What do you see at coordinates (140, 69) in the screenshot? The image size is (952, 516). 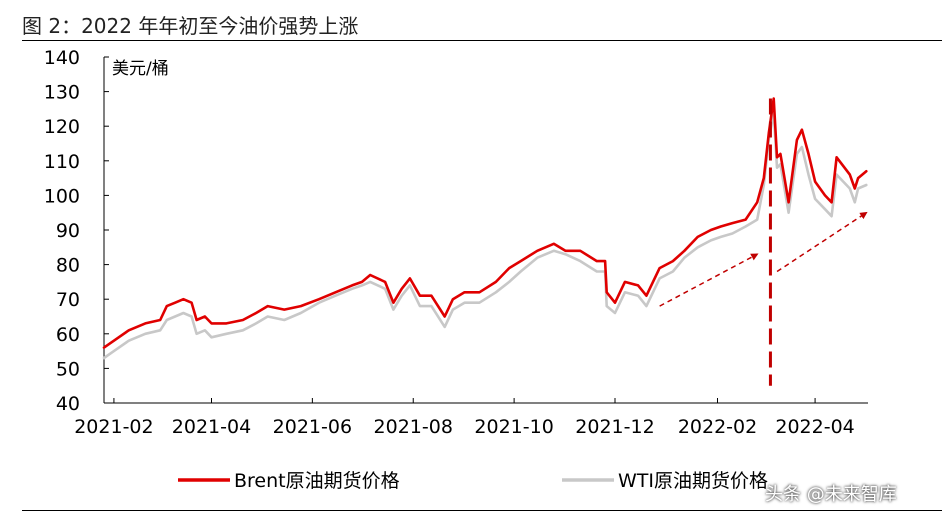 I see `y-axis-unit-label: 美元/桶` at bounding box center [140, 69].